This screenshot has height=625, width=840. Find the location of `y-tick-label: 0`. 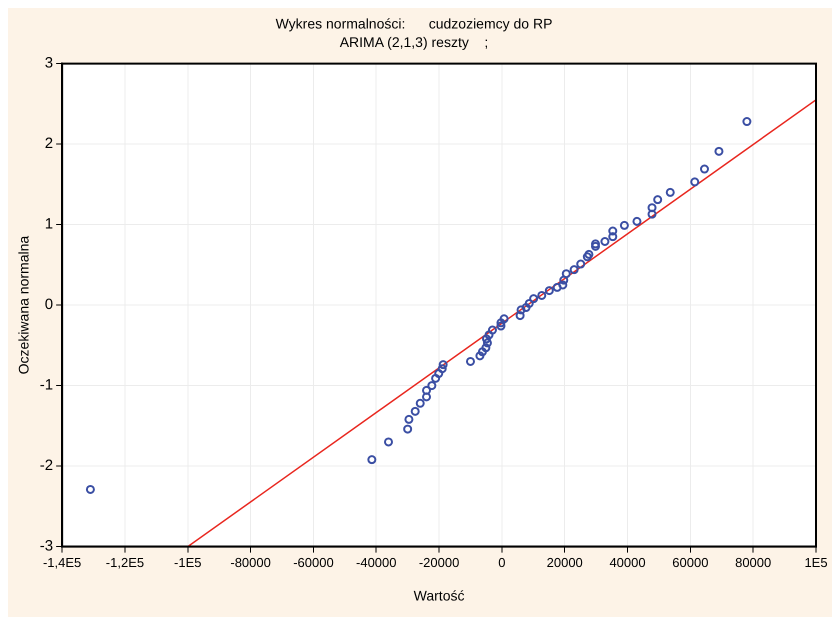

y-tick-label: 0 is located at coordinates (49, 305).